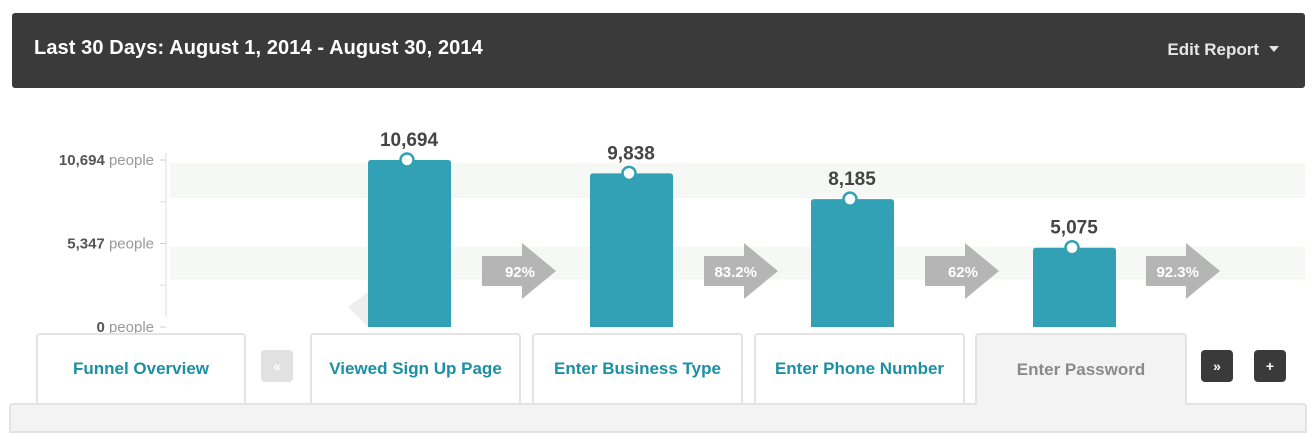 The image size is (1316, 433). I want to click on tab-funnel-overview: Funnel Overview, so click(141, 368).